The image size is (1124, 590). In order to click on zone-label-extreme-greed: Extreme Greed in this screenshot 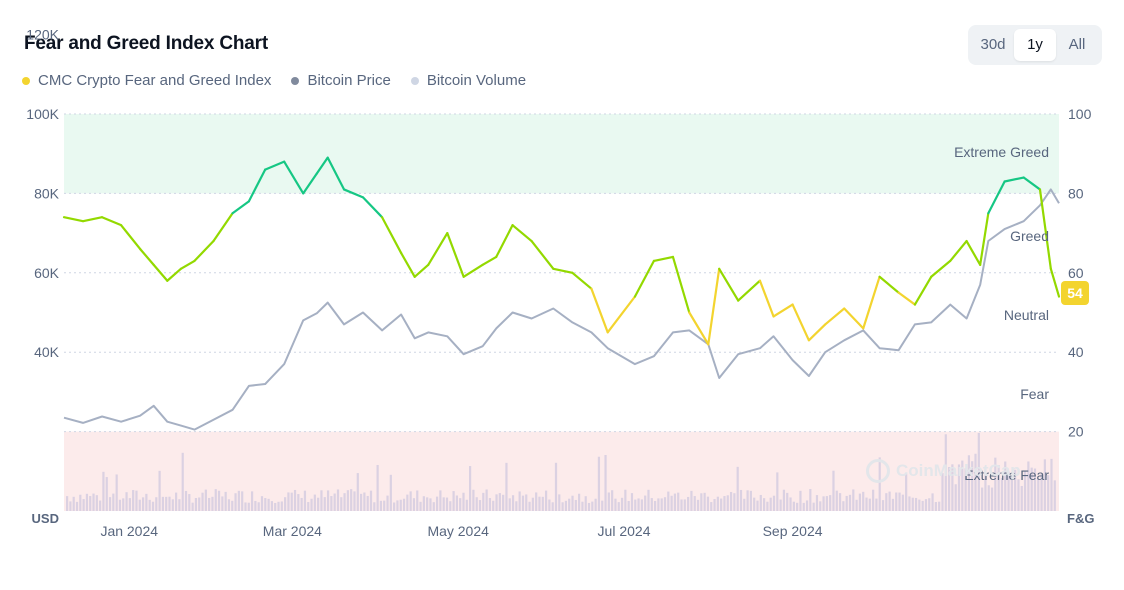, I will do `click(1001, 152)`.